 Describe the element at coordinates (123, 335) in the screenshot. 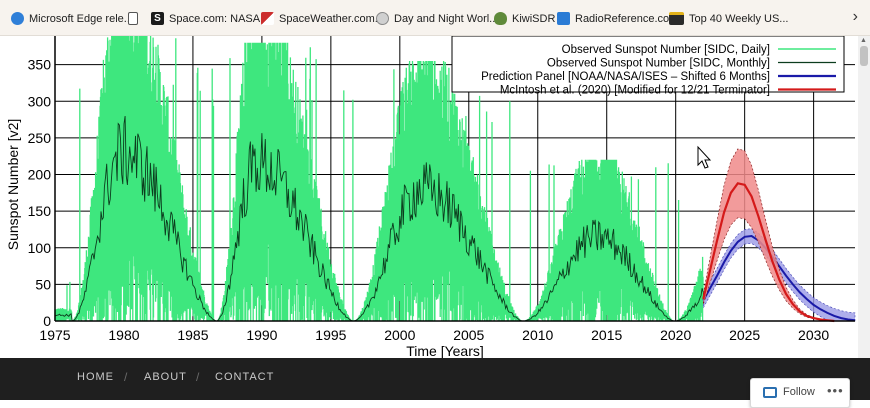

I see `x-tick-label: 1980` at that location.